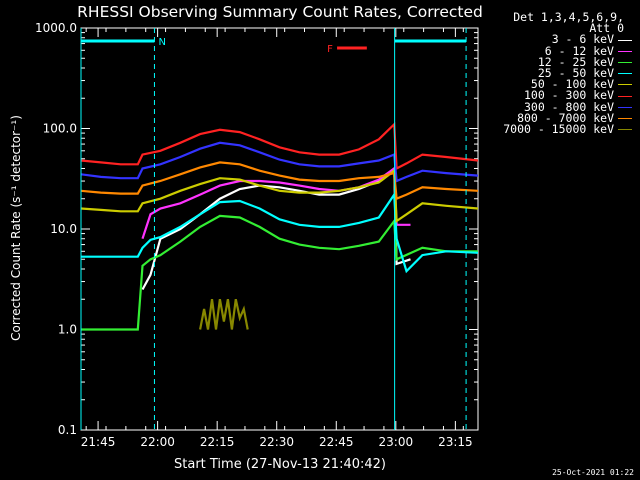  Describe the element at coordinates (568, 17) in the screenshot. I see `legend-header-1: Det 1,3,4,5,6,9,` at that location.